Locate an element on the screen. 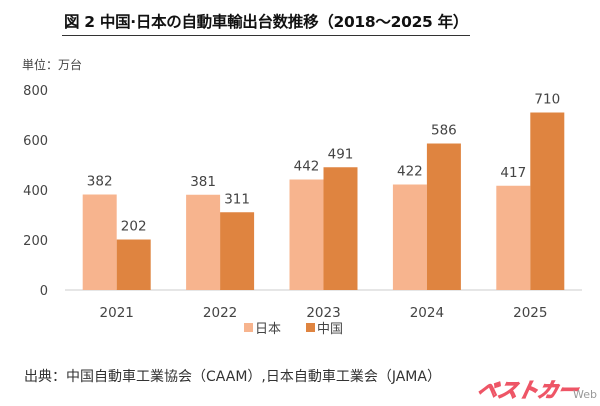  bar-japan-2025 is located at coordinates (513, 237).